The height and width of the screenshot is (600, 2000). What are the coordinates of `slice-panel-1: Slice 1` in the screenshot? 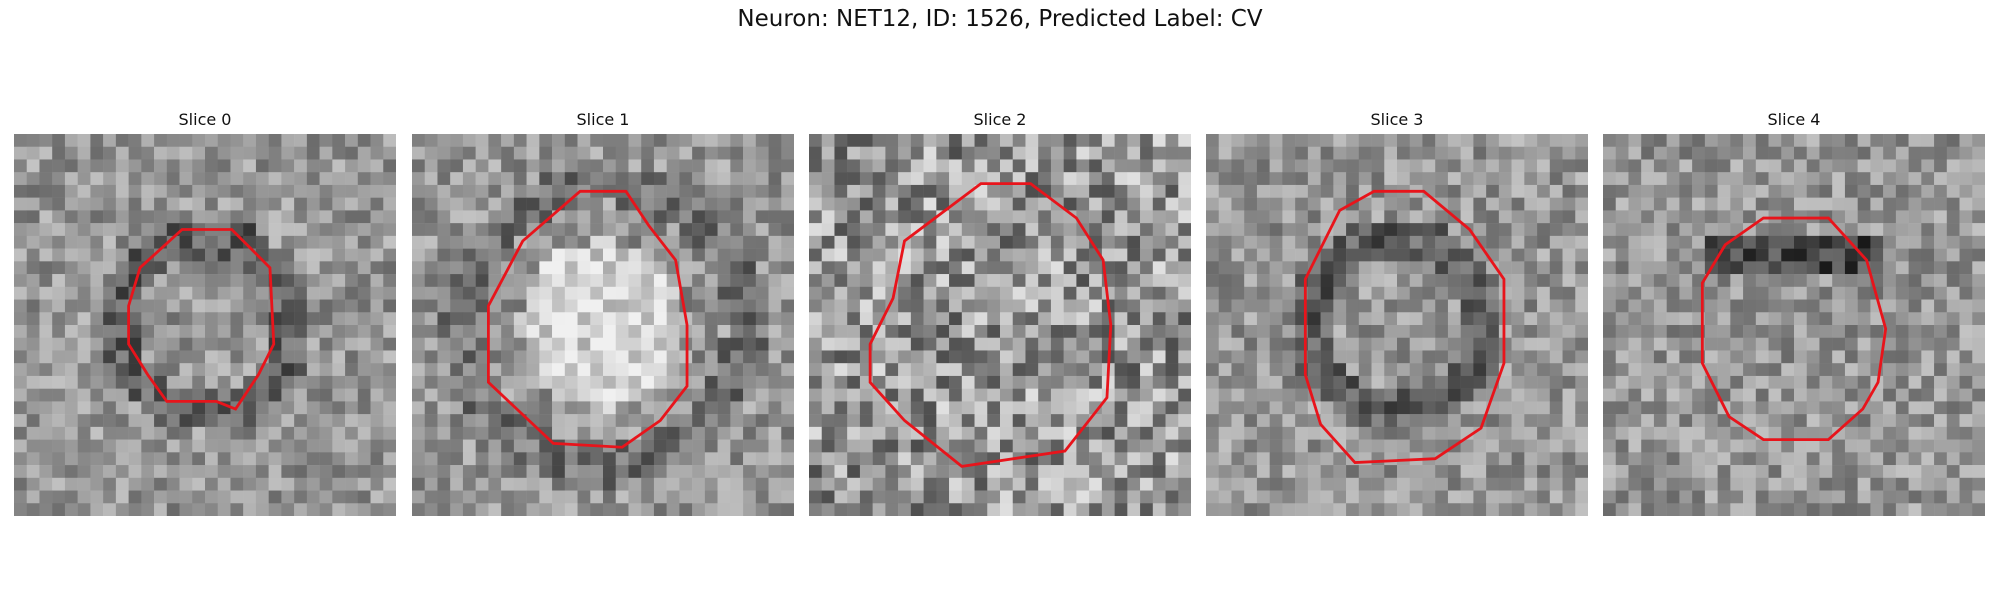 It's located at (603, 312).